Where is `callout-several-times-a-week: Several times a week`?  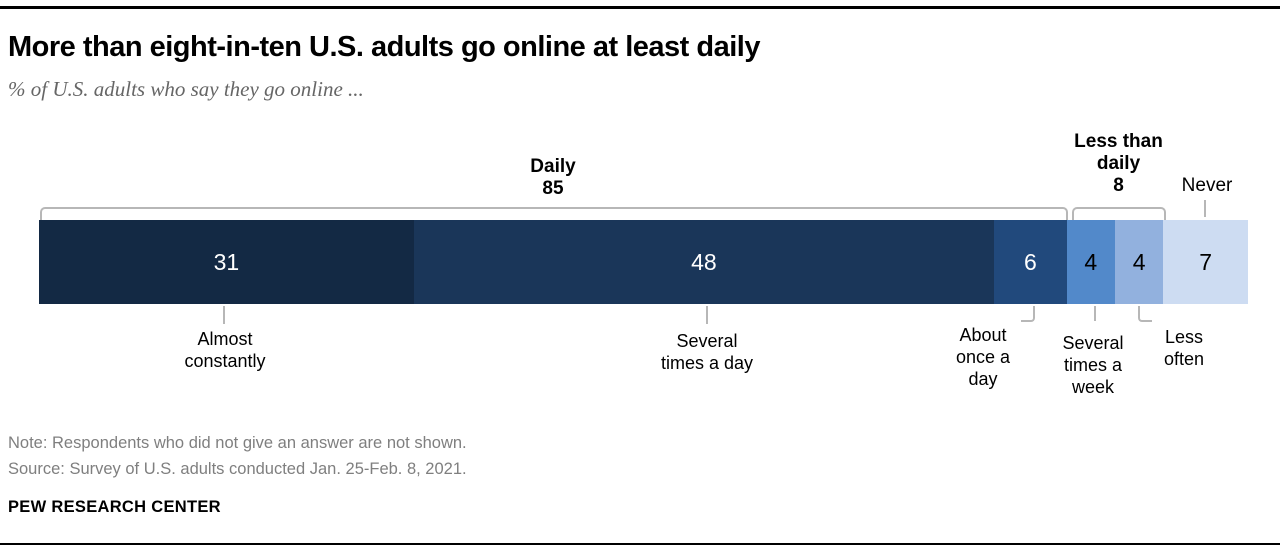 callout-several-times-a-week: Several times a week is located at coordinates (1093, 365).